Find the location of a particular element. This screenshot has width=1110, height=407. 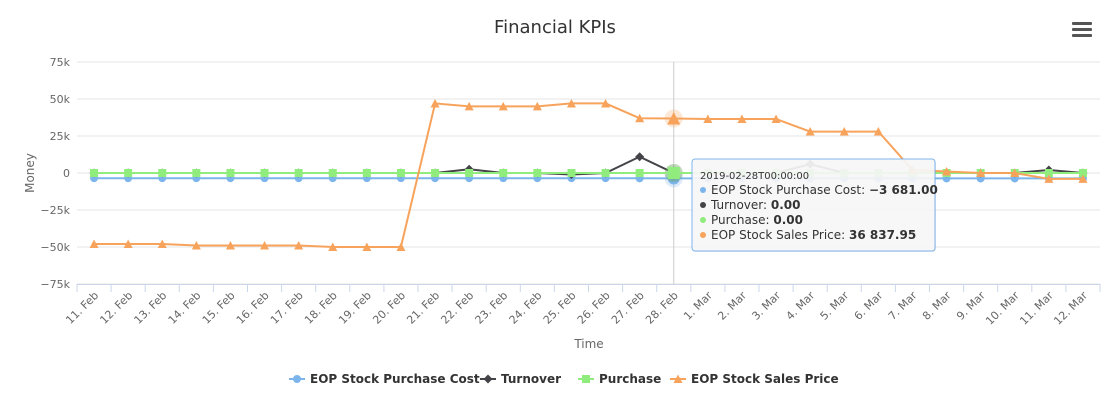

tooltip-header: 2019-02-28T00:00:00 is located at coordinates (754, 176).